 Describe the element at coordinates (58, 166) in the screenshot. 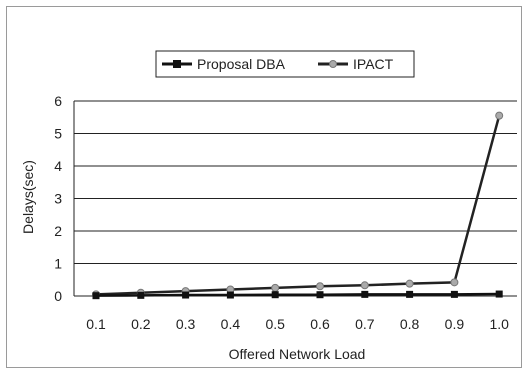

I see `y-tick-label-4: 4` at that location.